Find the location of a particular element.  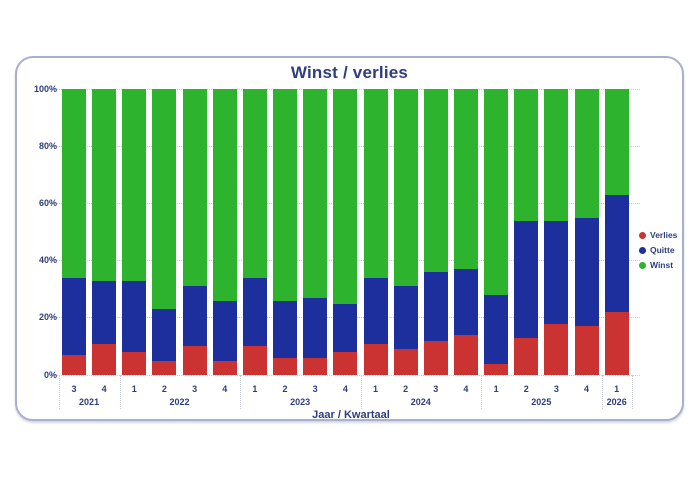

segment-quitte-2026-q1 is located at coordinates (616, 253).